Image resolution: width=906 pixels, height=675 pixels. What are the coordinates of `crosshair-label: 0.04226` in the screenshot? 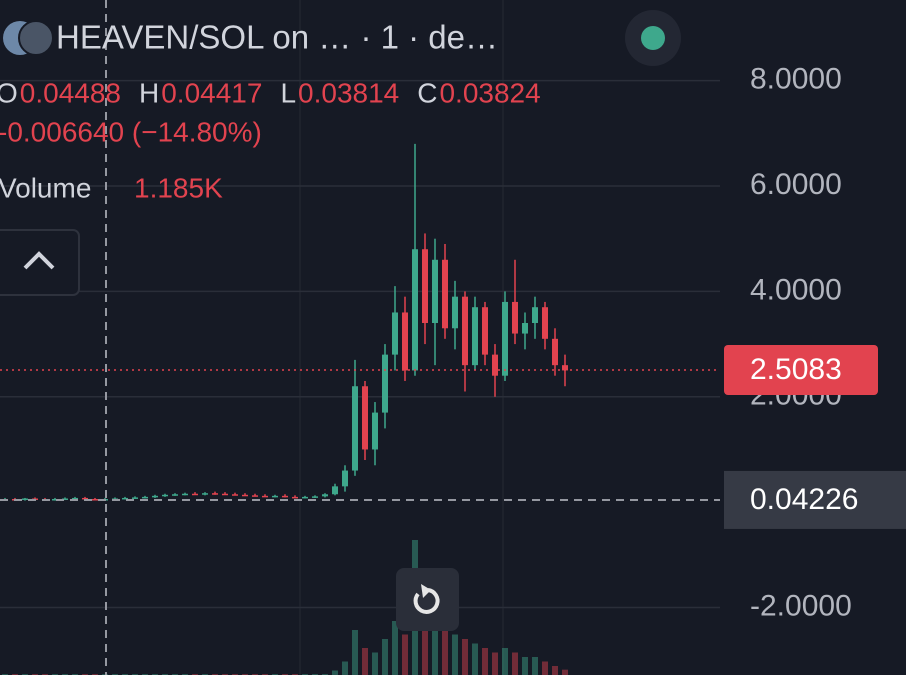 It's located at (804, 499).